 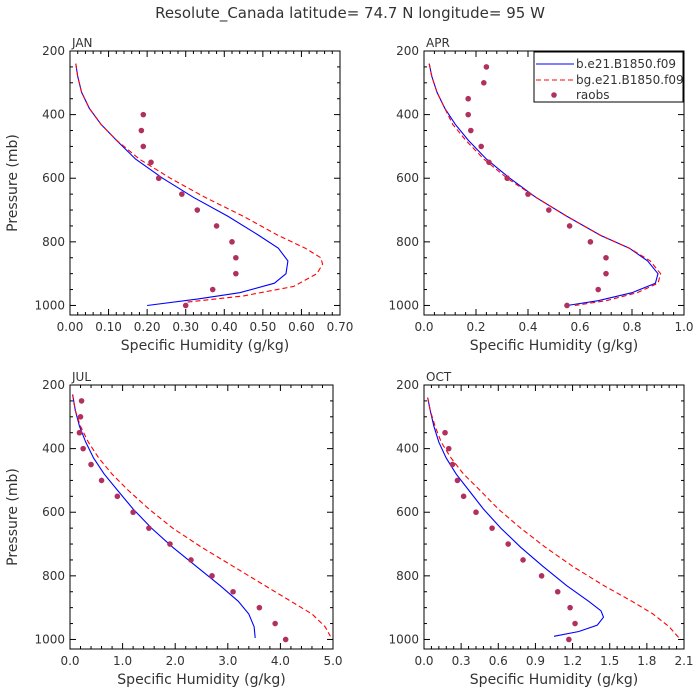 I want to click on panel-oct-xtick-label: 0.3, so click(x=461, y=661).